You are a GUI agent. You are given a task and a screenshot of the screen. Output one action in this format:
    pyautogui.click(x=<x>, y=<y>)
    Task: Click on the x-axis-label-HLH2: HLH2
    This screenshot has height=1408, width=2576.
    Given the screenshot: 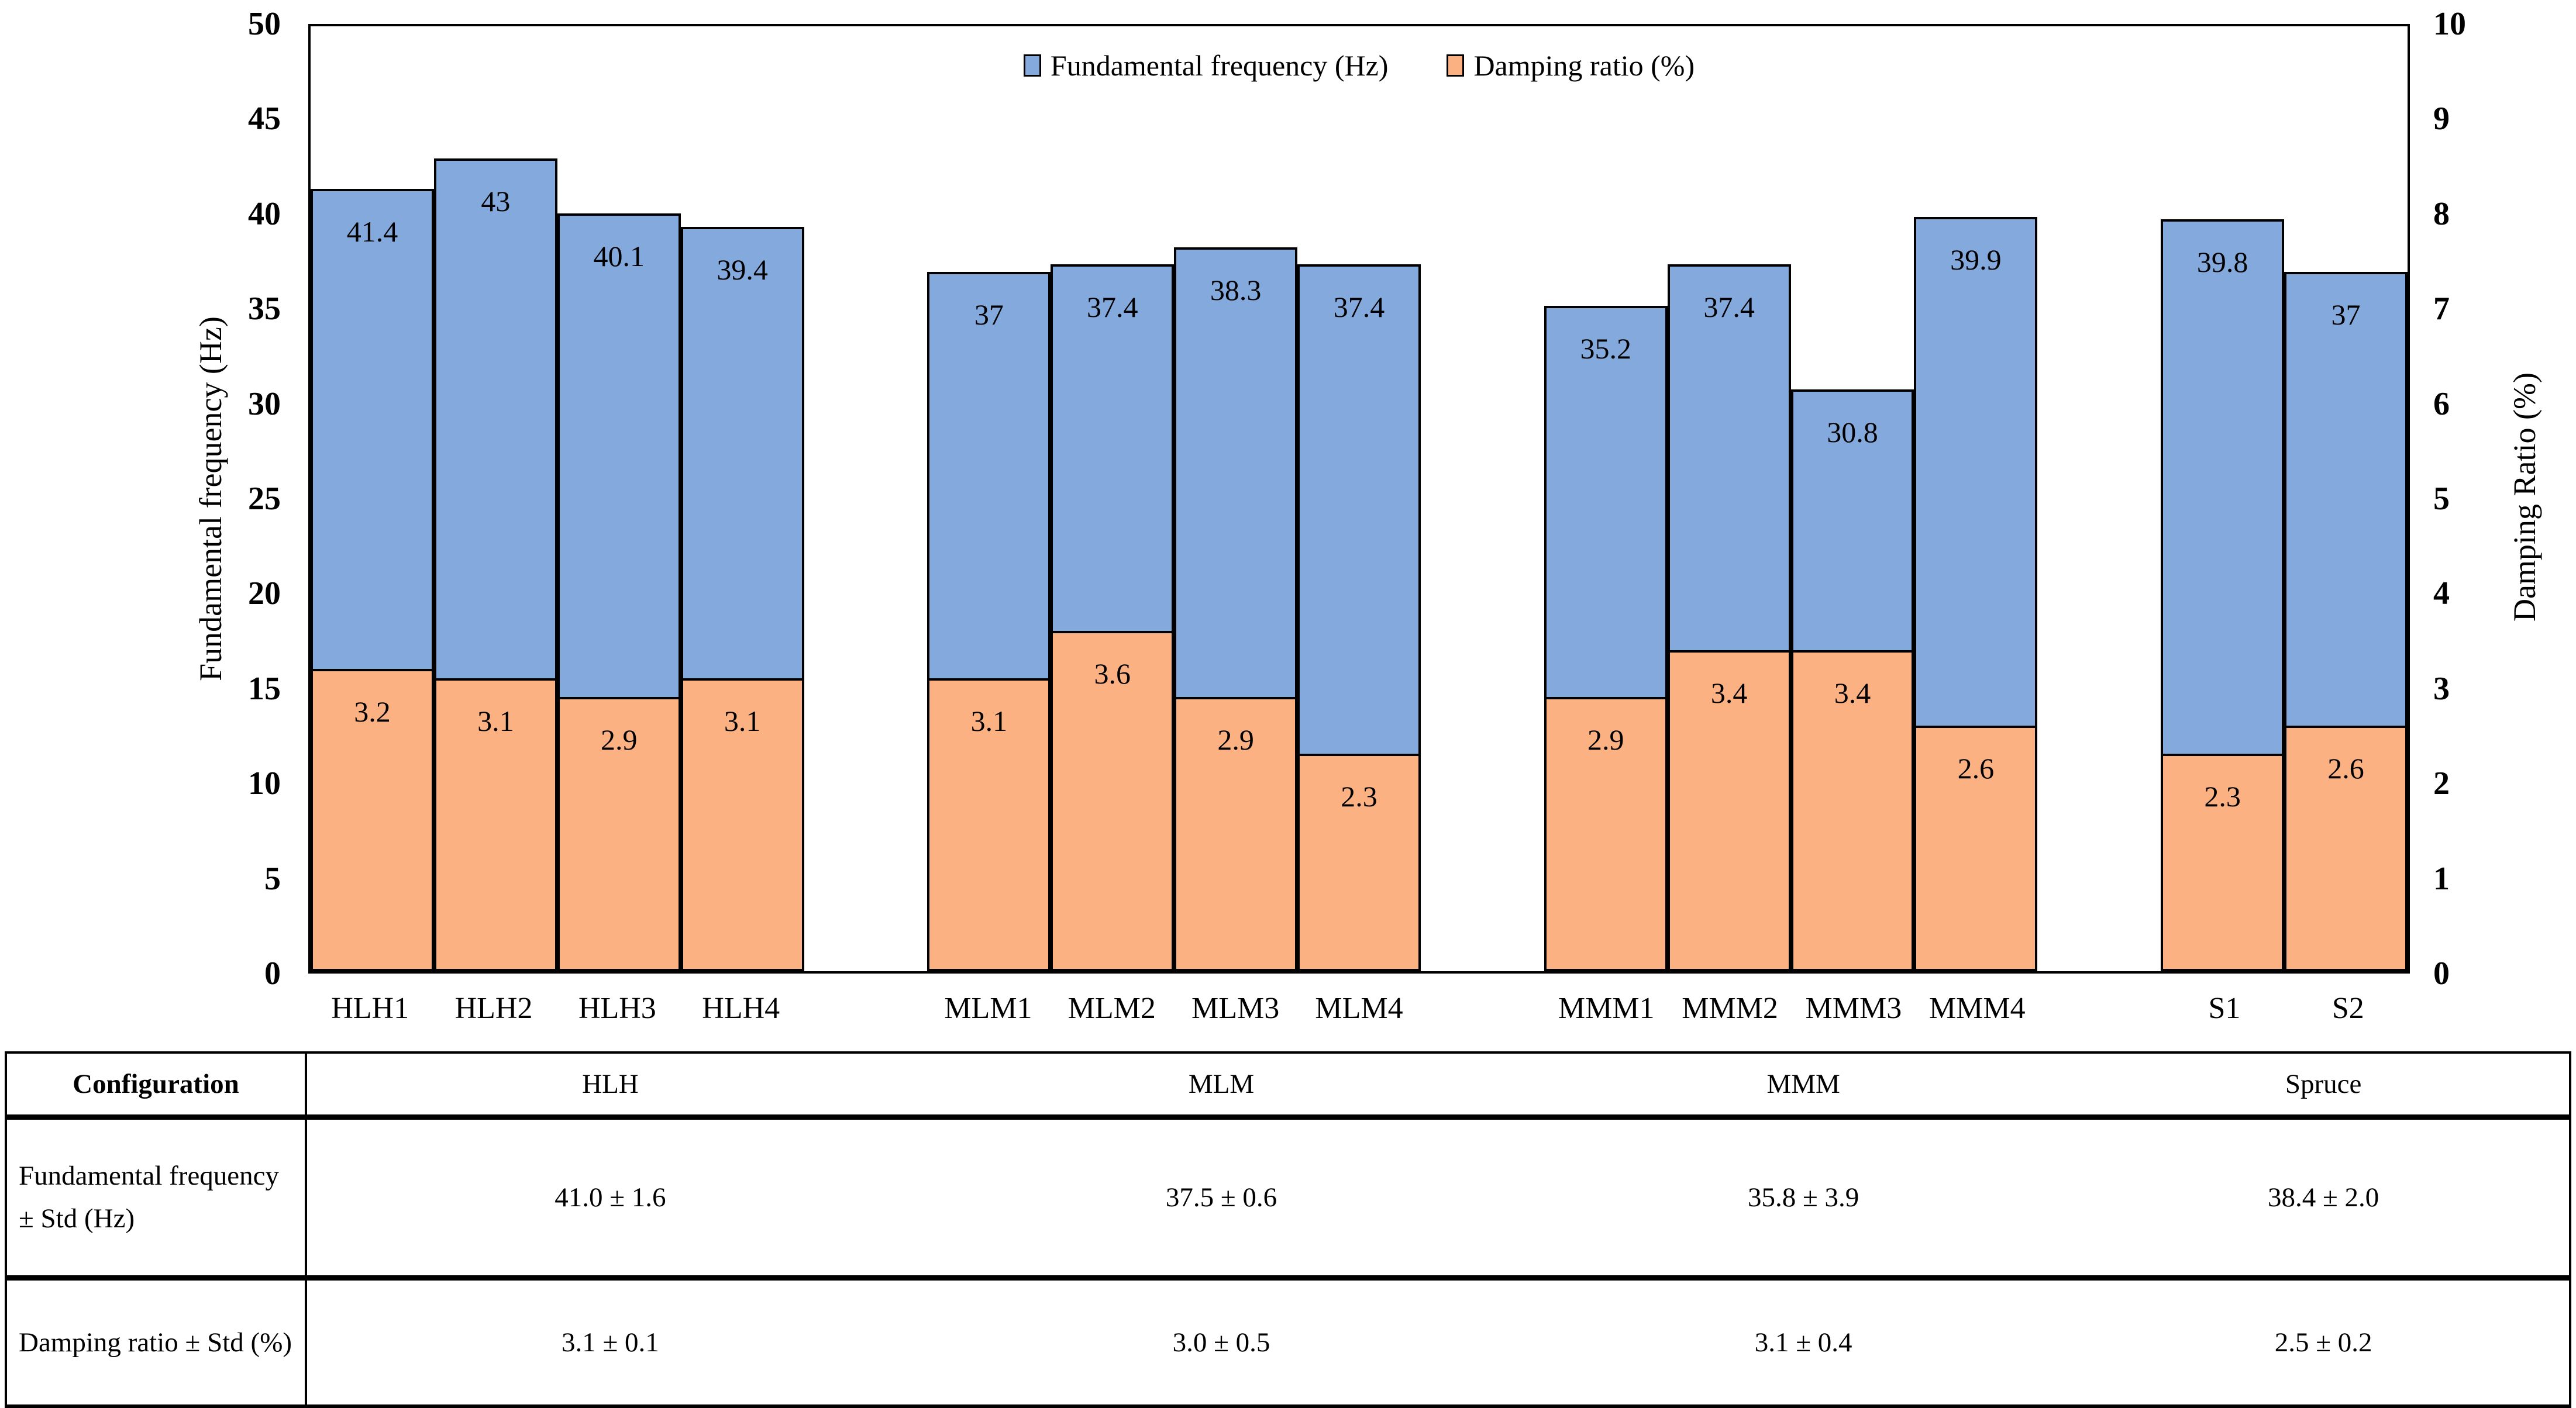 What is the action you would take?
    pyautogui.click(x=493, y=1009)
    